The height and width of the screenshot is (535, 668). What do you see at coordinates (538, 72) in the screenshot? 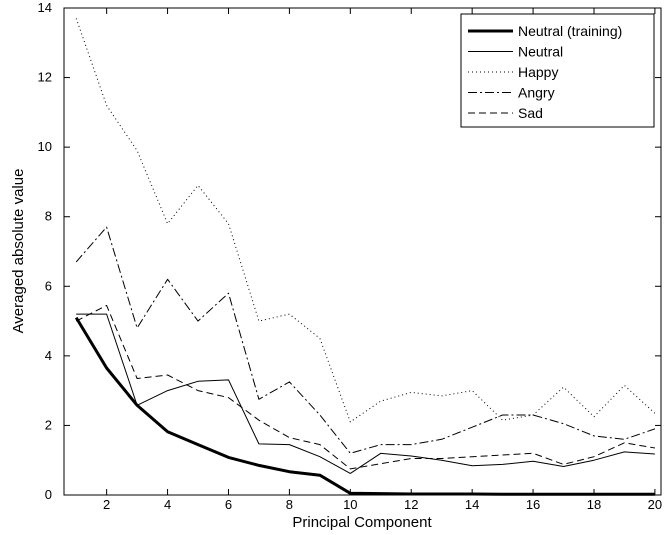
I see `legend-label: Happy` at bounding box center [538, 72].